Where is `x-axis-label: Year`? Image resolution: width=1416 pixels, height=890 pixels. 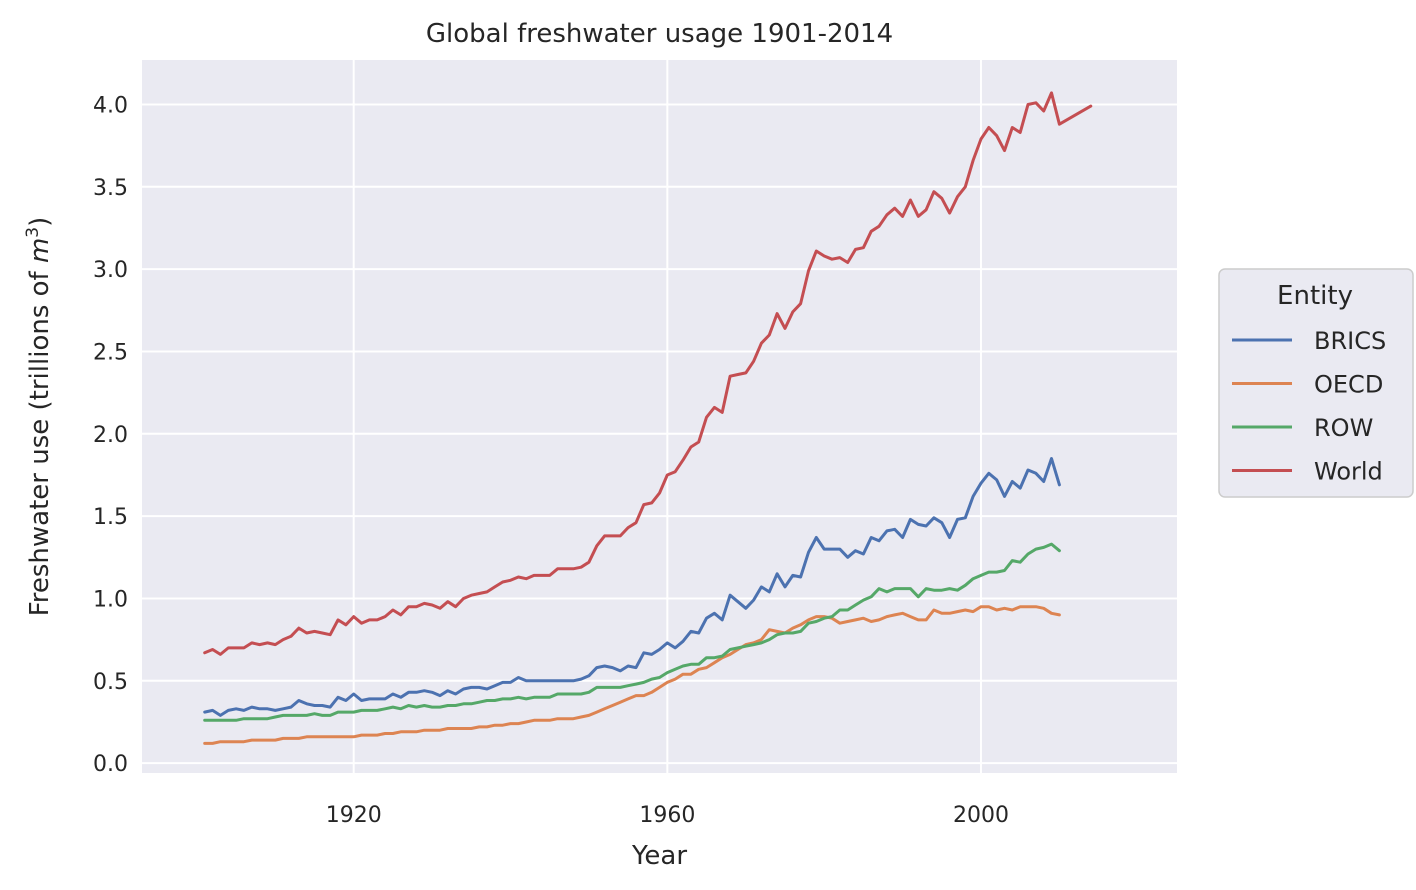 x-axis-label: Year is located at coordinates (659, 856).